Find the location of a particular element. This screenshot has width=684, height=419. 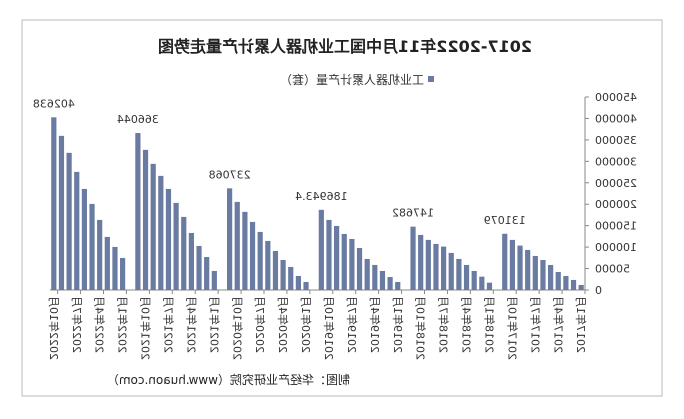

x-tick-label: 2017年7月 is located at coordinates (535, 324).